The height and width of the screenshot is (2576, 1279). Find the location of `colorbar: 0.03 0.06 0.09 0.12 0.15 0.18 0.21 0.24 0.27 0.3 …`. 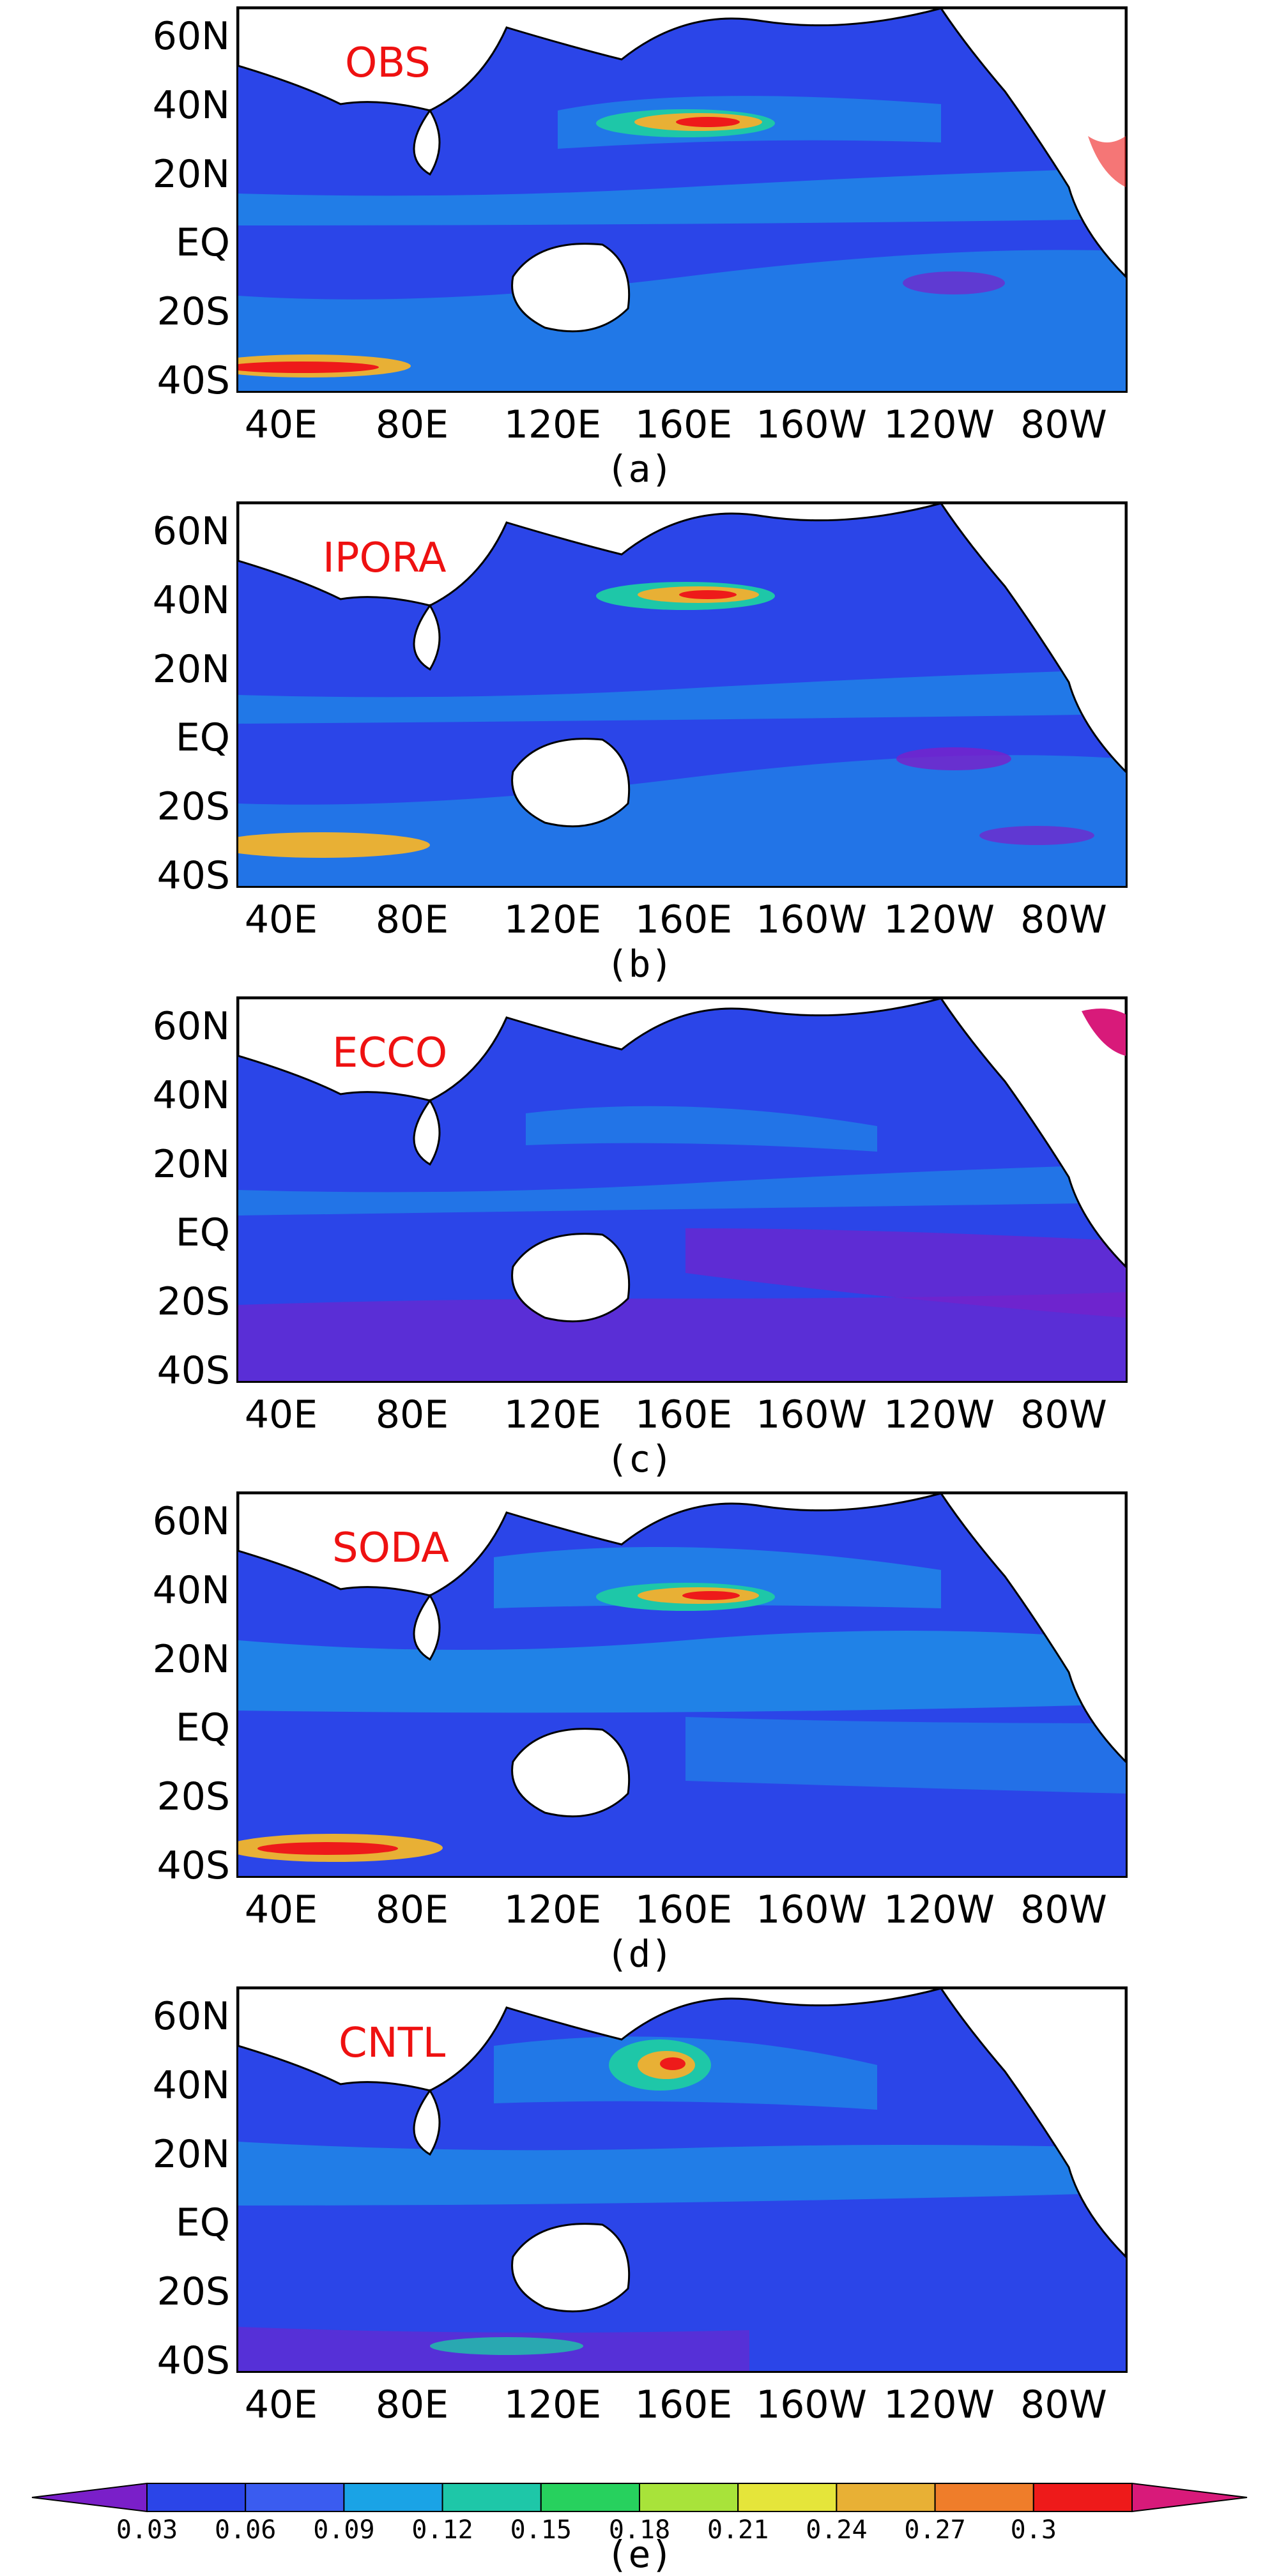

colorbar: 0.03 0.06 0.09 0.12 0.15 0.18 0.21 0.24 0.27 0.3 … is located at coordinates (639, 2527).